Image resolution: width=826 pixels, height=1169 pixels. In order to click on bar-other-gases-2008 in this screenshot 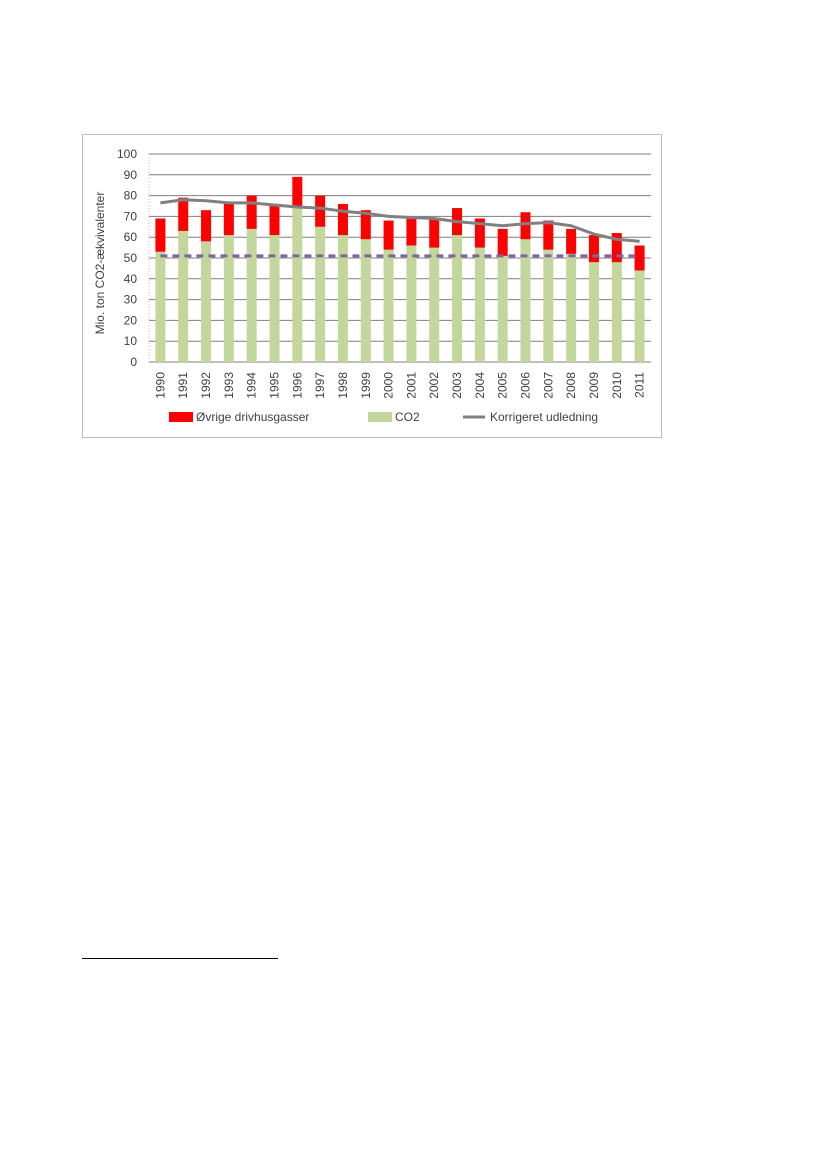, I will do `click(571, 241)`.